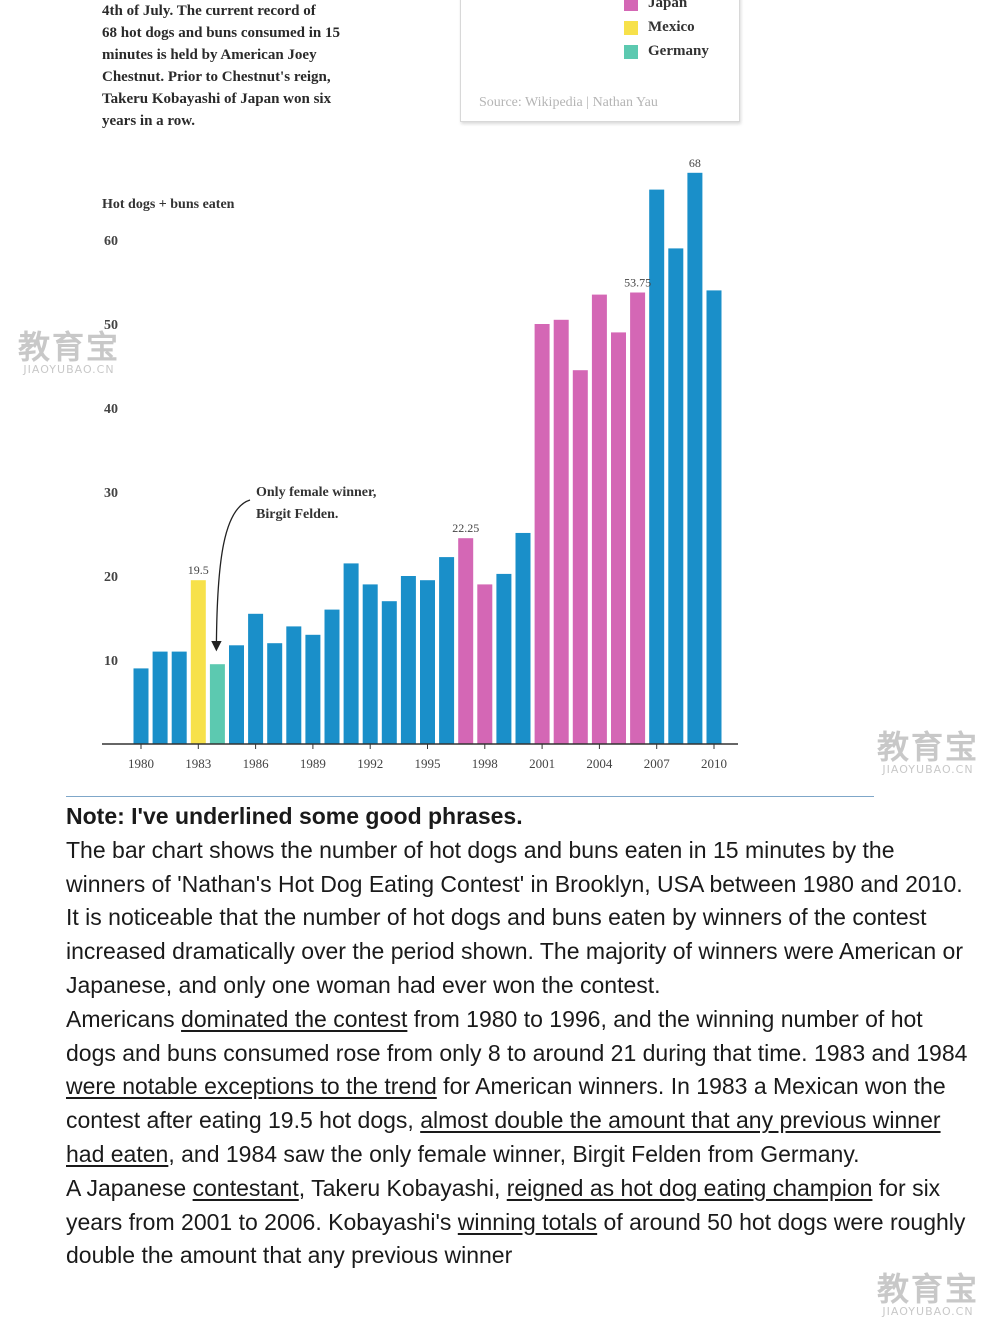  What do you see at coordinates (671, 27) in the screenshot?
I see `legend-label: Mexico` at bounding box center [671, 27].